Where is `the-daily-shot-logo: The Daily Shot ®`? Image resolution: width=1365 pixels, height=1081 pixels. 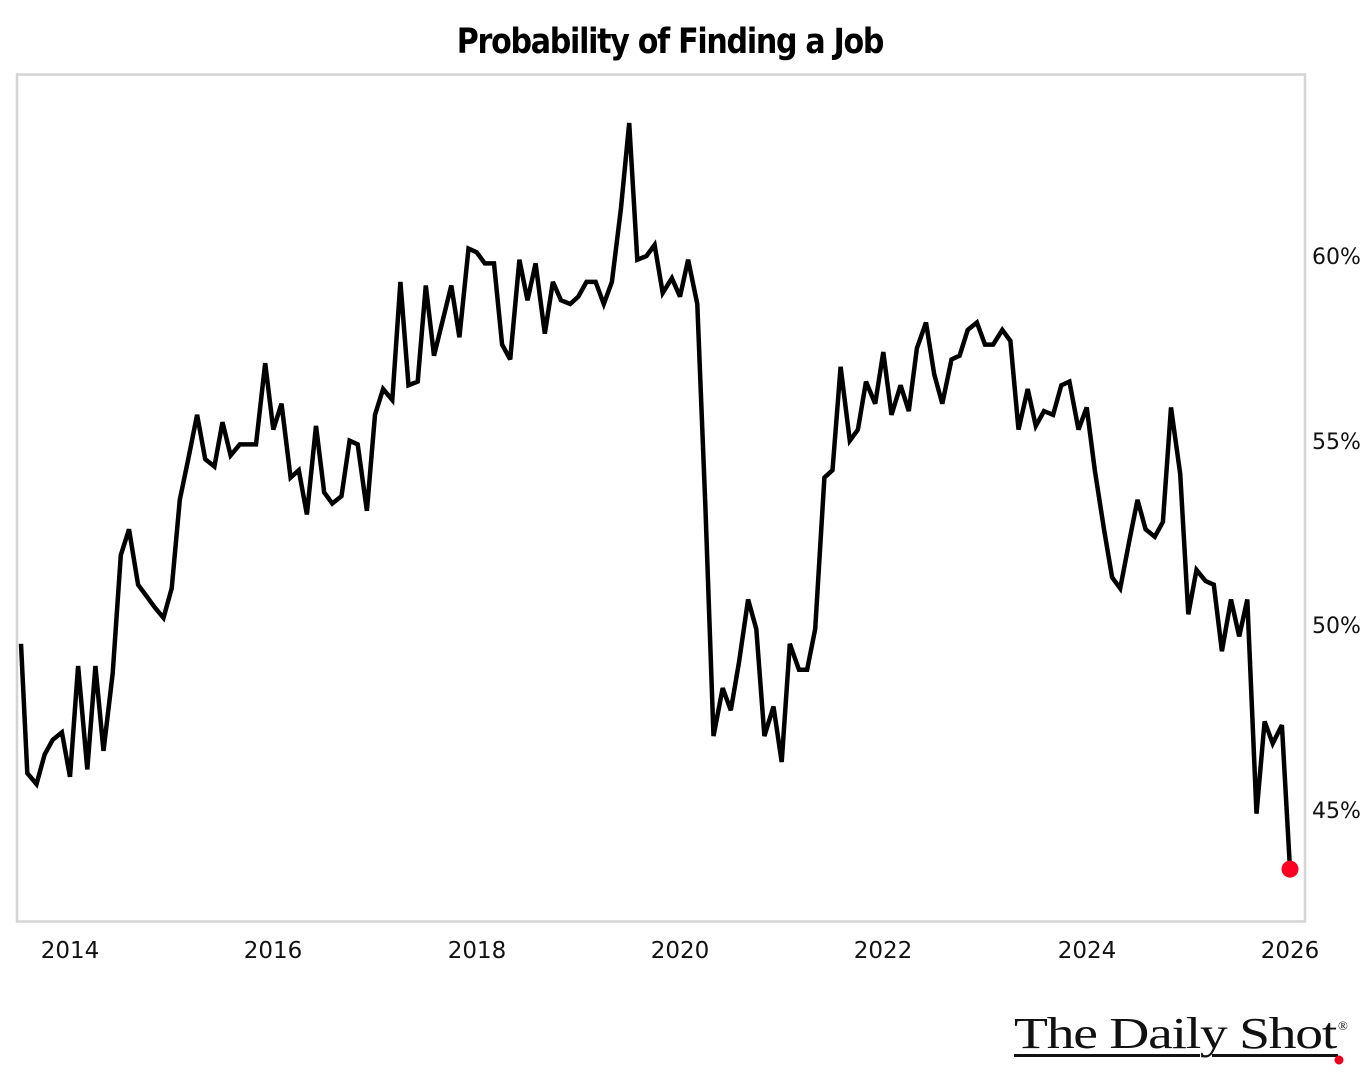
the-daily-shot-logo: The Daily Shot ® is located at coordinates (1181, 1037).